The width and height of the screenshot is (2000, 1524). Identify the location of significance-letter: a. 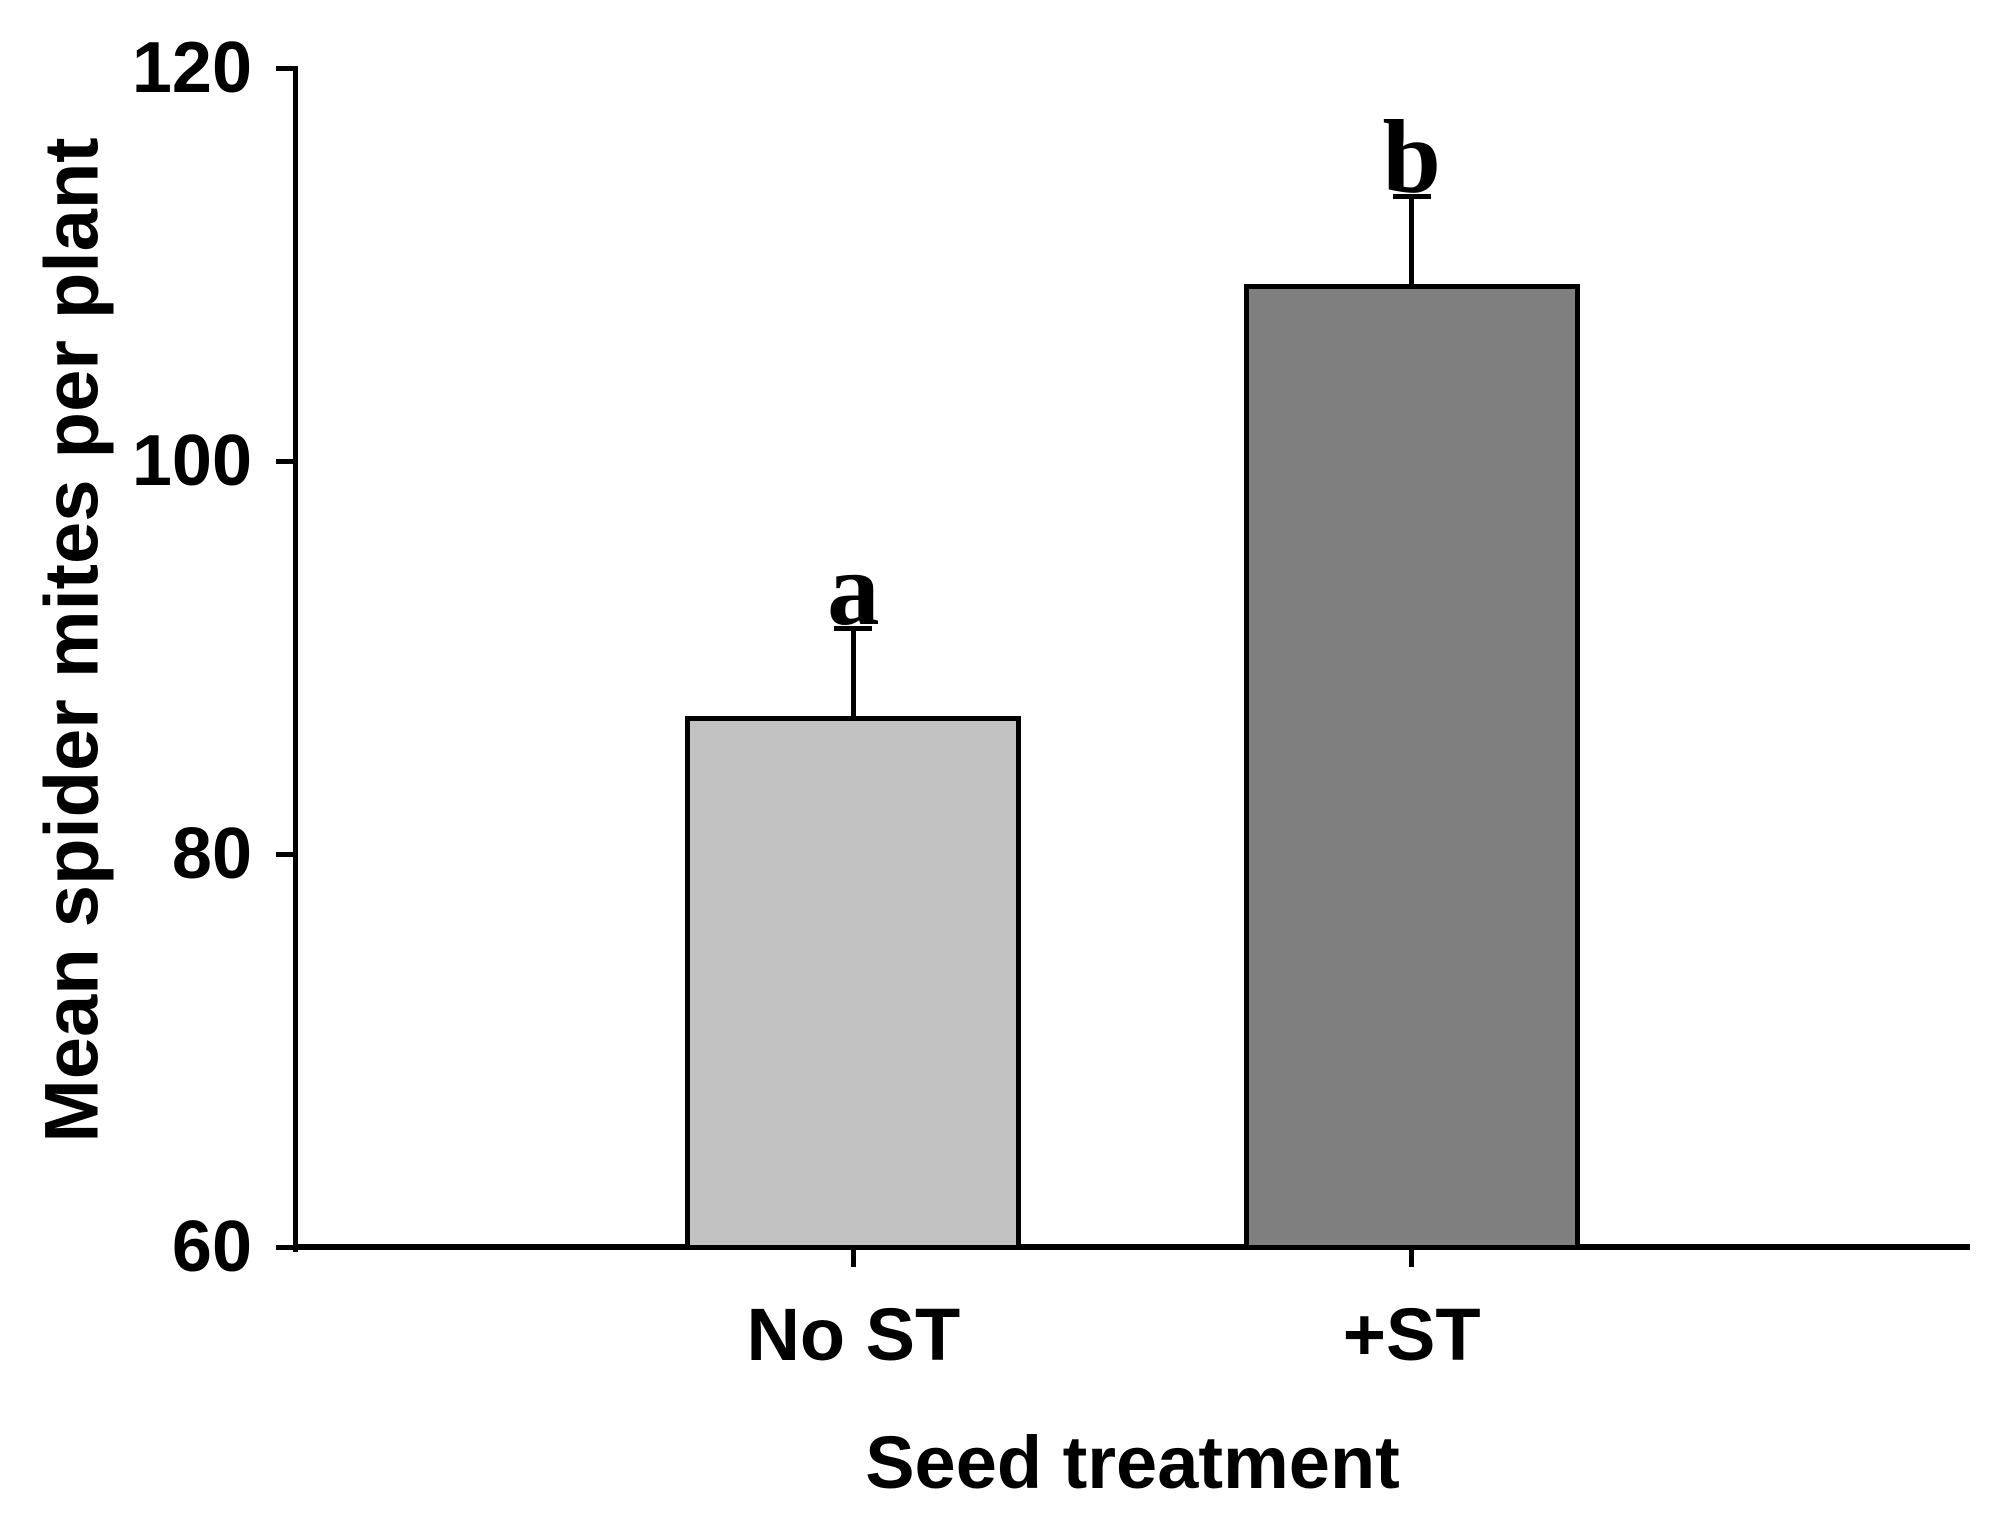
(853, 589).